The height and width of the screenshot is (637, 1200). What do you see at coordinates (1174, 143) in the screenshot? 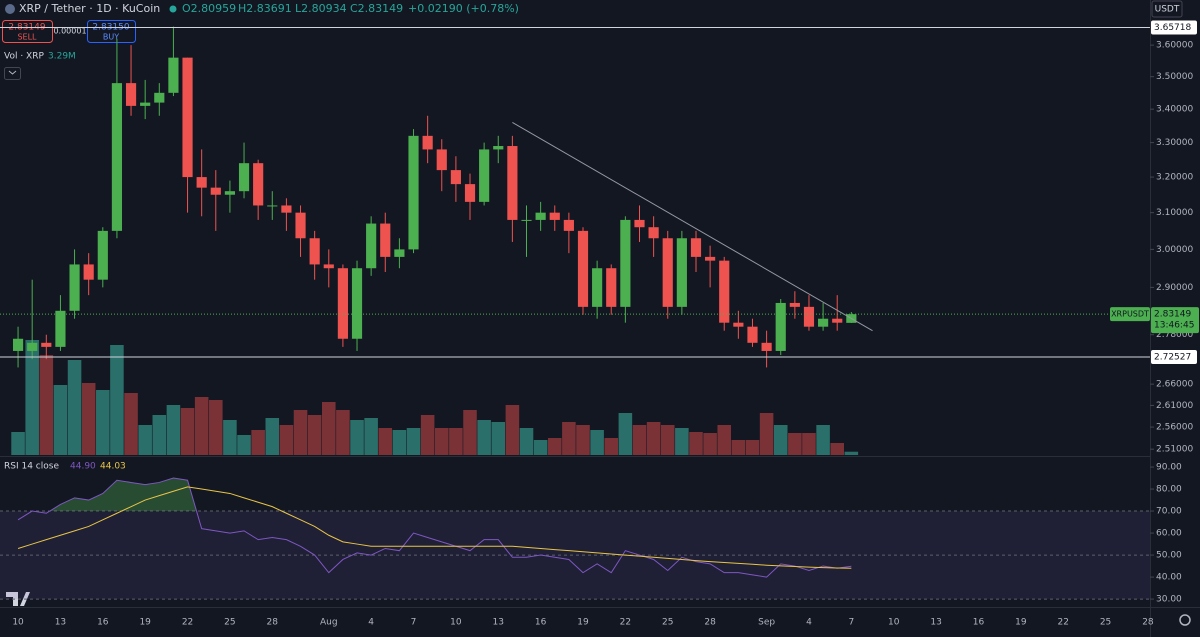
I see `y-tick-label: 3.30000` at bounding box center [1174, 143].